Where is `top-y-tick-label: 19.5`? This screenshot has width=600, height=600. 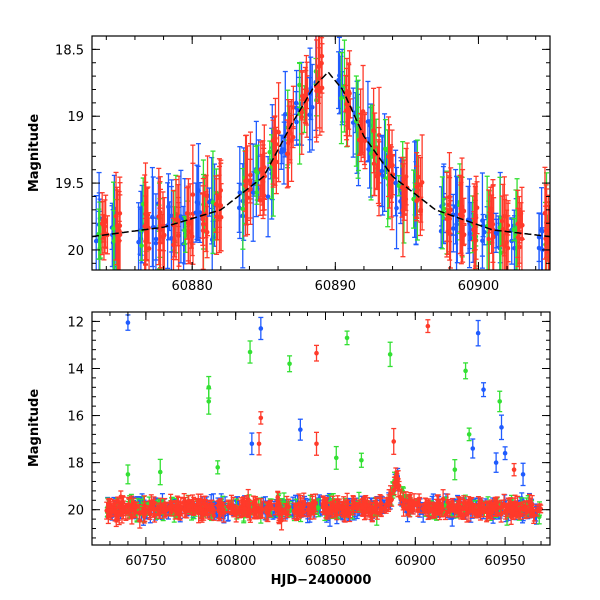 top-y-tick-label: 19.5 is located at coordinates (69, 184).